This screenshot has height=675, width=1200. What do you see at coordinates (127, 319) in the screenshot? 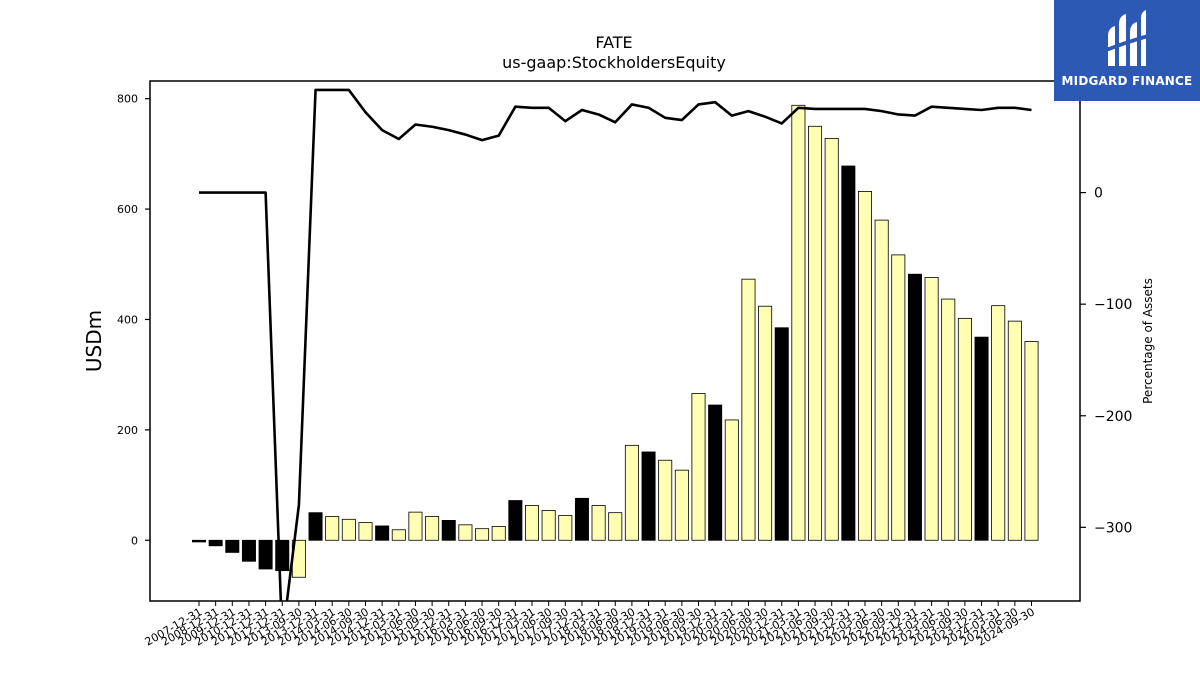
I see `y-tick-label: 400` at bounding box center [127, 319].